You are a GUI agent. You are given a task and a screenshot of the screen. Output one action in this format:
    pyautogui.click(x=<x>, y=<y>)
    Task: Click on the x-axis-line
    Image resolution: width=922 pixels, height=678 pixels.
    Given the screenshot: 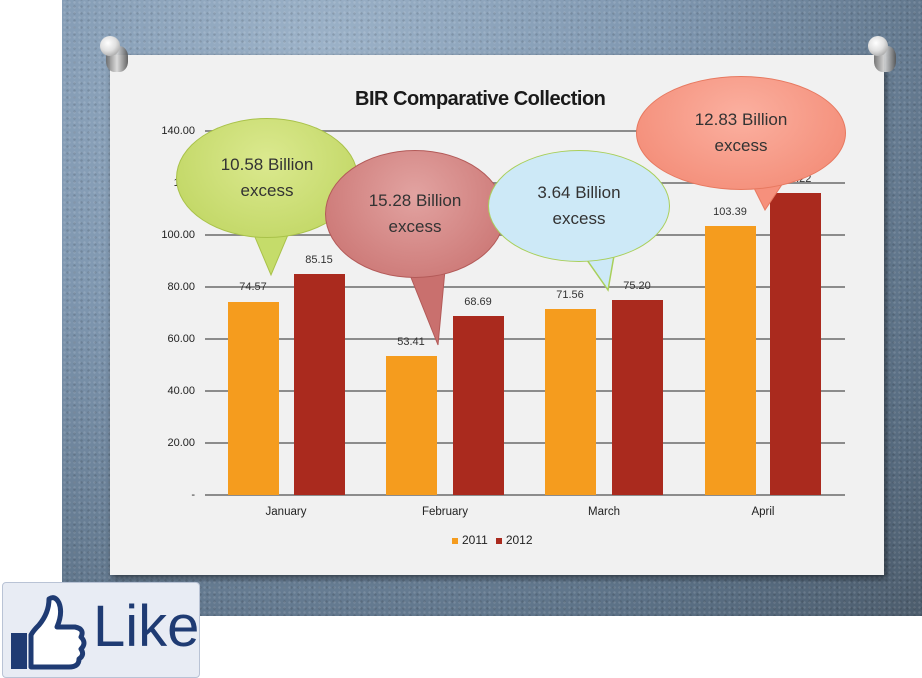 What is the action you would take?
    pyautogui.click(x=525, y=495)
    